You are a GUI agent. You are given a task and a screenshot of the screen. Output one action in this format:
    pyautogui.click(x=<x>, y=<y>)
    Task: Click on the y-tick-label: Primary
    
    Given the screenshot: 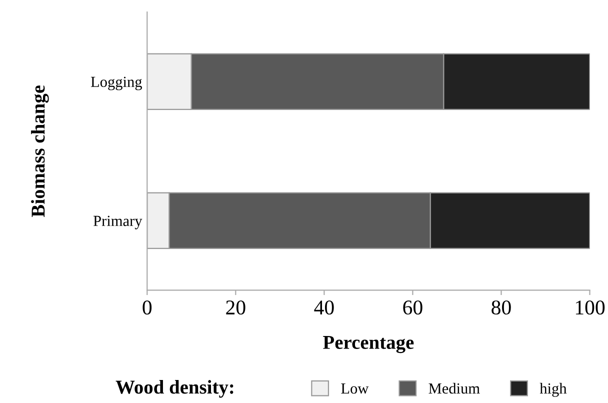 What is the action you would take?
    pyautogui.click(x=117, y=223)
    